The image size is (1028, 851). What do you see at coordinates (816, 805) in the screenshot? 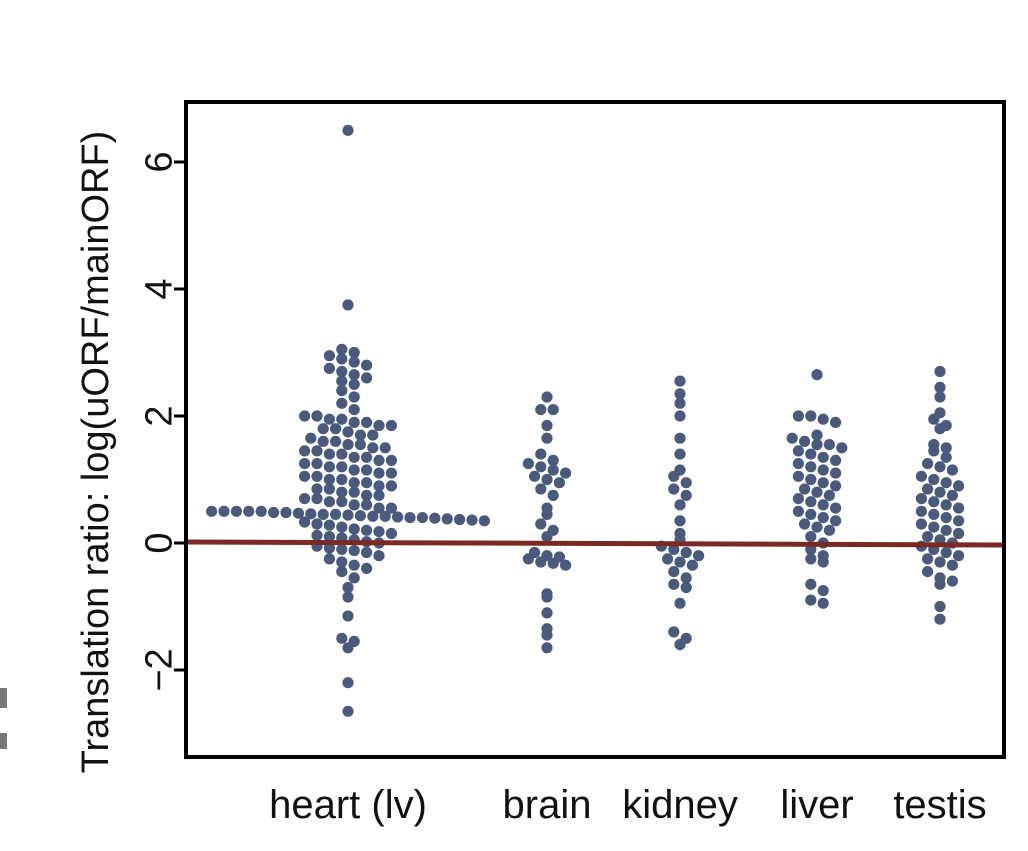
I see `x-category-label: liver` at bounding box center [816, 805].